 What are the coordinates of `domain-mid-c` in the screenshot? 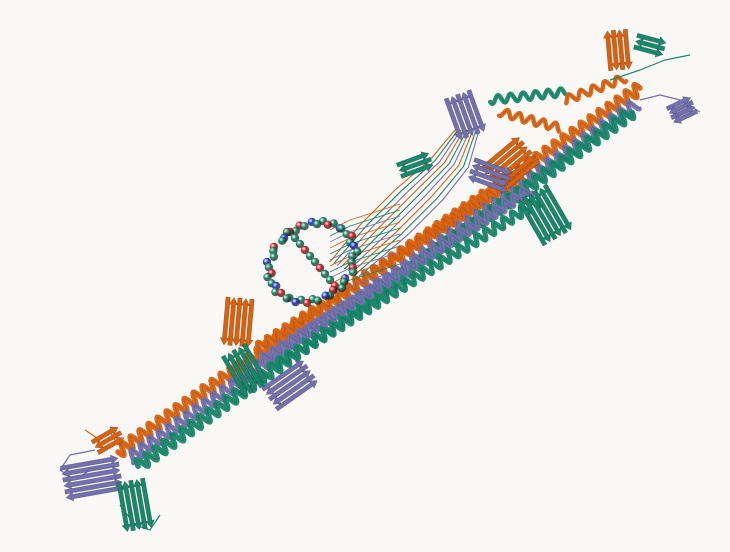 It's located at (289, 386).